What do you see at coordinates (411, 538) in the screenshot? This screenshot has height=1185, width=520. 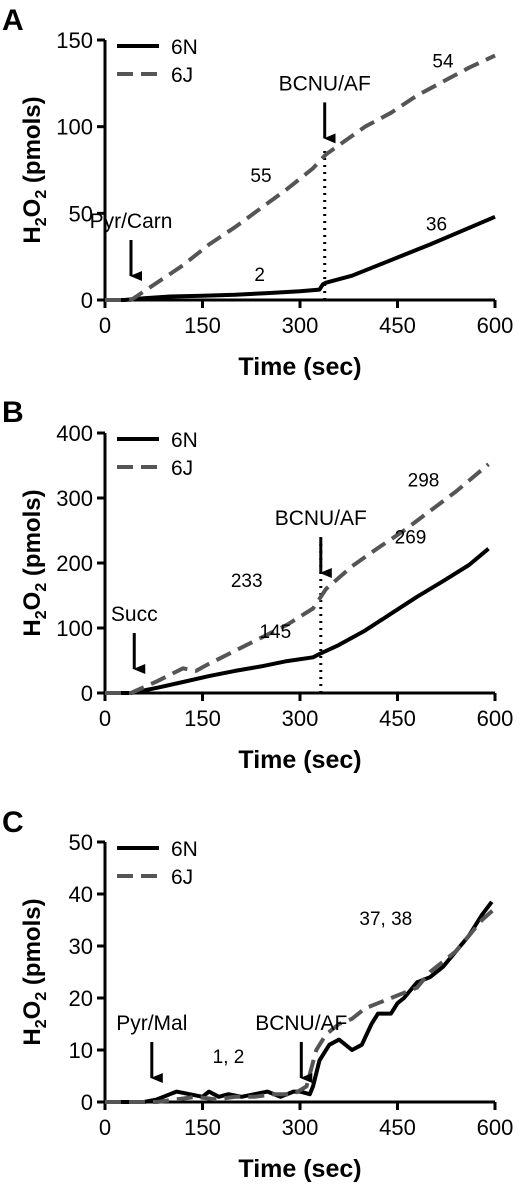 I see `annotation-value: 269` at bounding box center [411, 538].